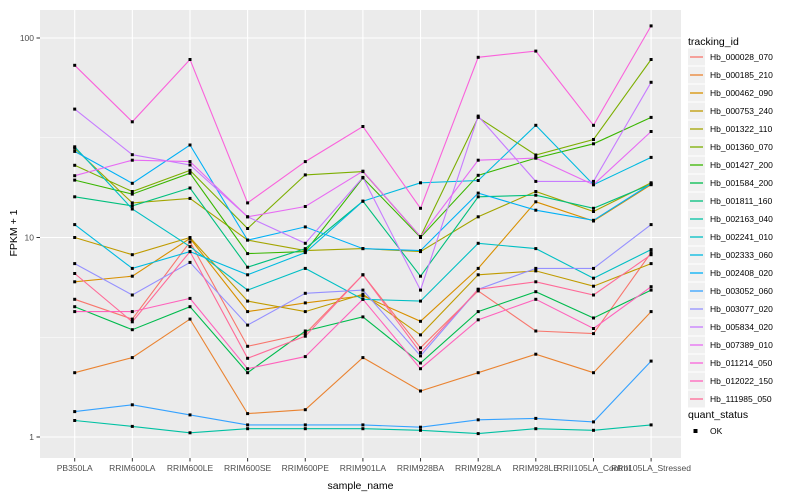  I want to click on legend-label-Hb_011214_050: Hb_011214_050, so click(741, 363).